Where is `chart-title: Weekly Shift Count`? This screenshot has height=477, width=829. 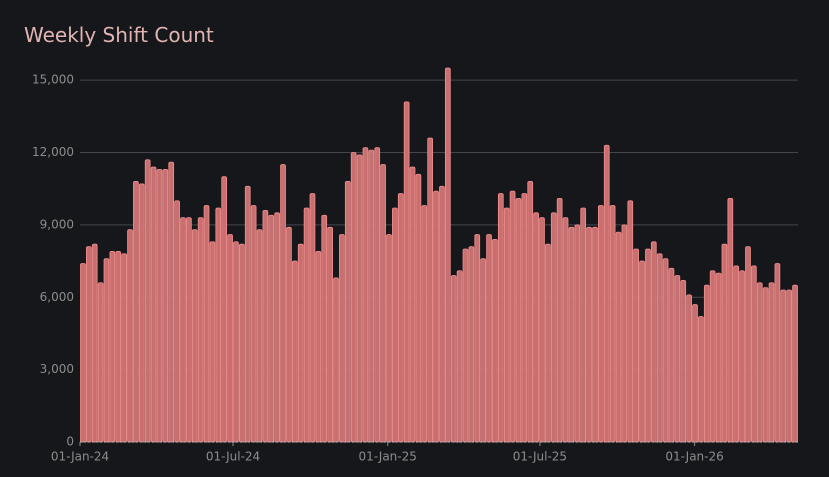
chart-title: Weekly Shift Count is located at coordinates (119, 35).